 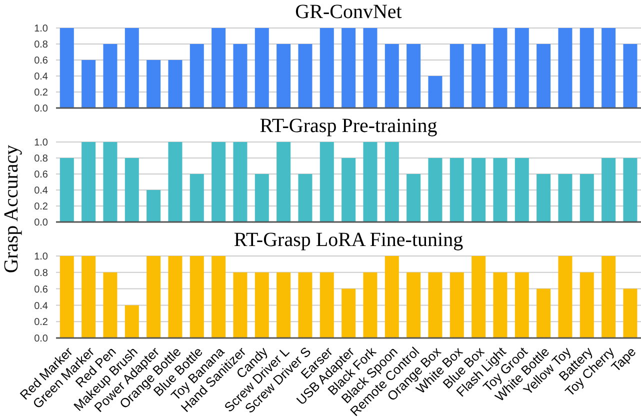 What do you see at coordinates (348, 126) in the screenshot?
I see `chart-title: RT-Grasp Pre-training` at bounding box center [348, 126].